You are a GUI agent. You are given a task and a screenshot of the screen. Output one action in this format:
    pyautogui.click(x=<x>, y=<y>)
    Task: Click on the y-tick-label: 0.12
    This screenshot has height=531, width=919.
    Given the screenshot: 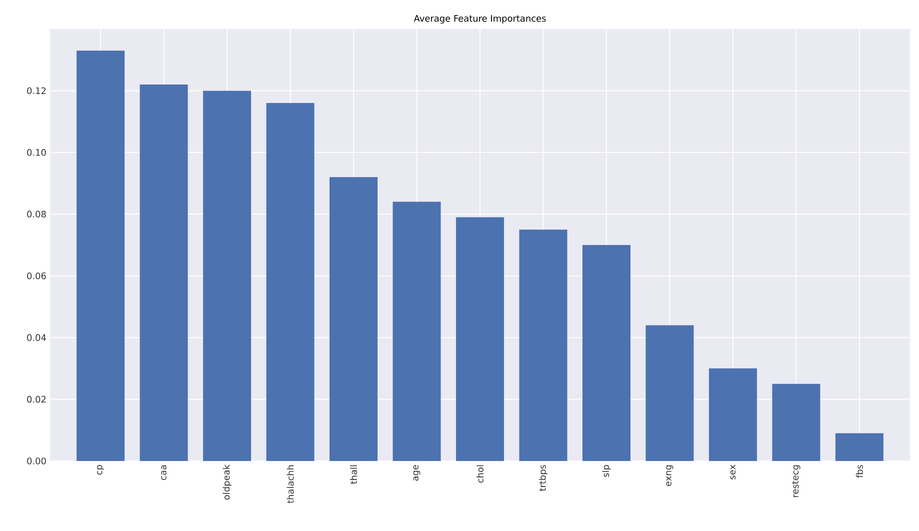 What is the action you would take?
    pyautogui.click(x=36, y=90)
    